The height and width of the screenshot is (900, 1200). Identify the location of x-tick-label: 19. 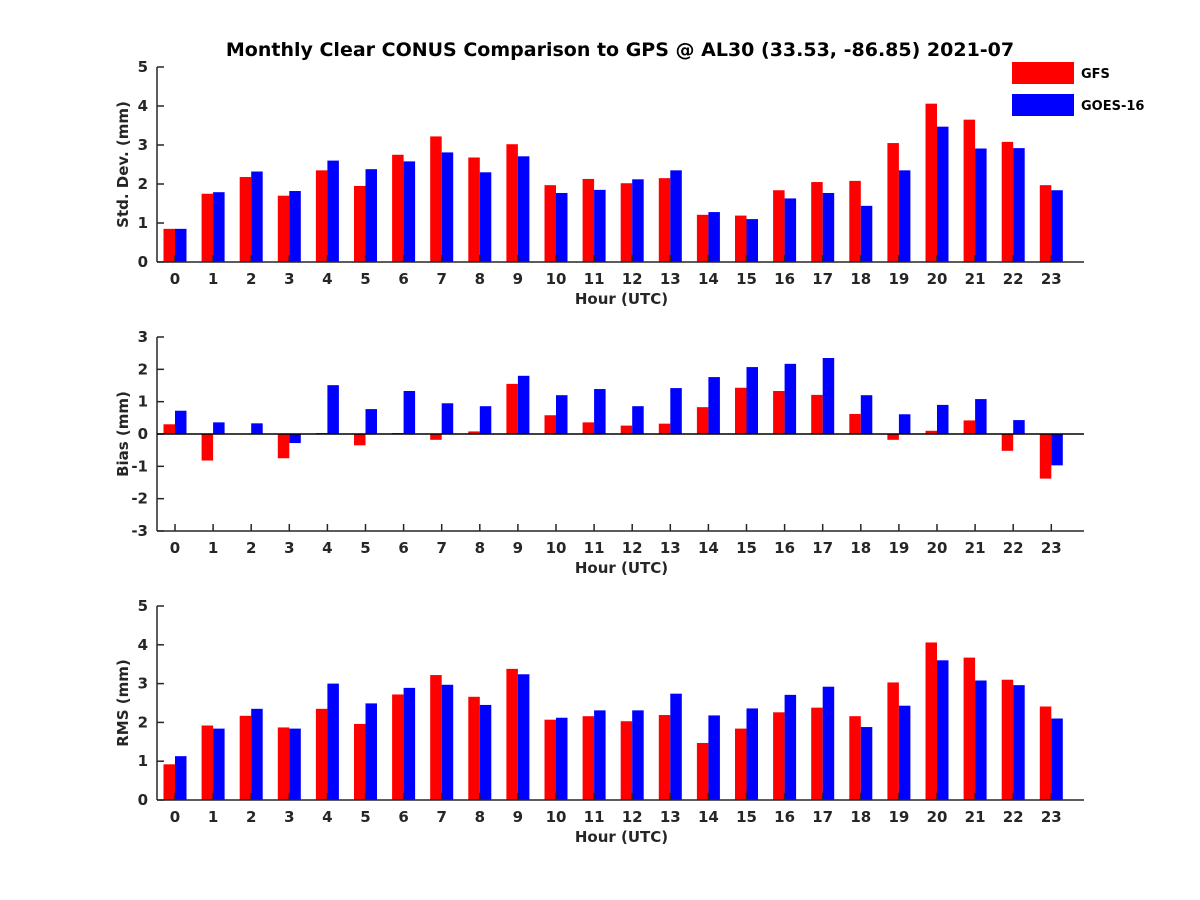
(898, 548).